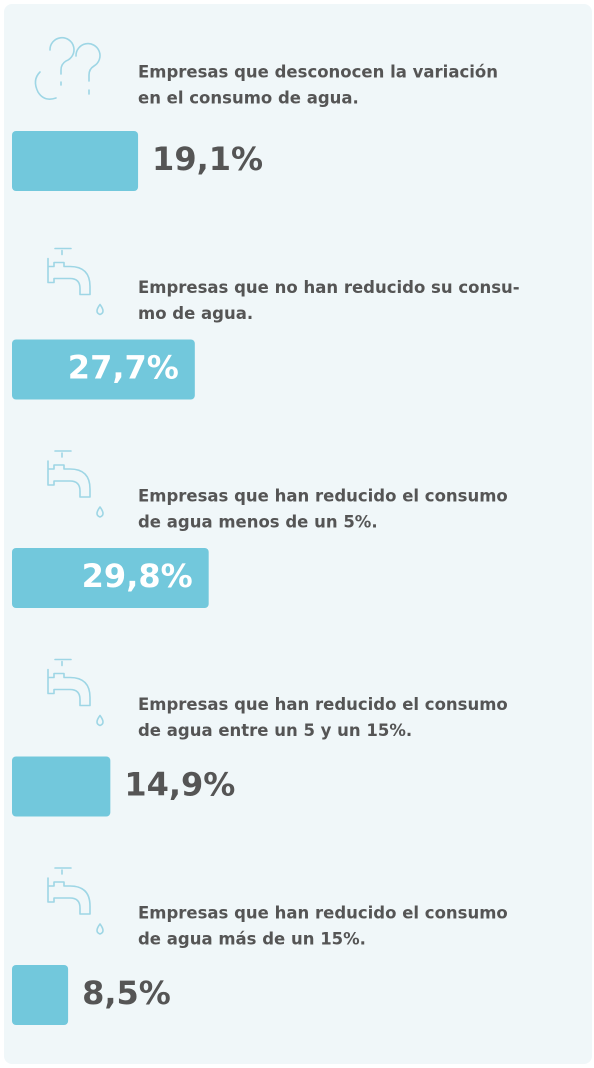  Describe the element at coordinates (137, 576) in the screenshot. I see `value-label: 29,8%` at that location.